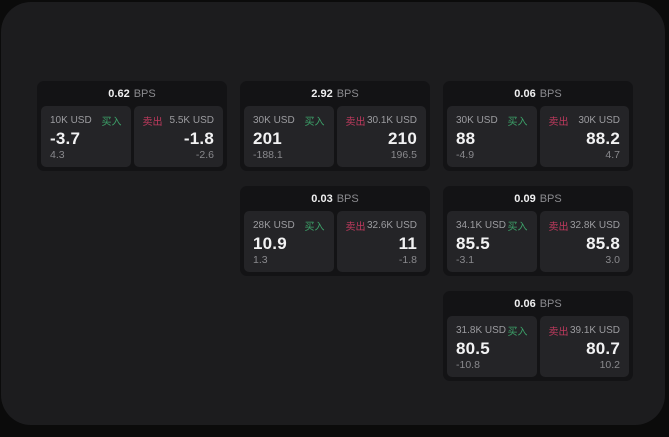 The width and height of the screenshot is (669, 437). I want to click on buy-price-value: 85.5, so click(473, 243).